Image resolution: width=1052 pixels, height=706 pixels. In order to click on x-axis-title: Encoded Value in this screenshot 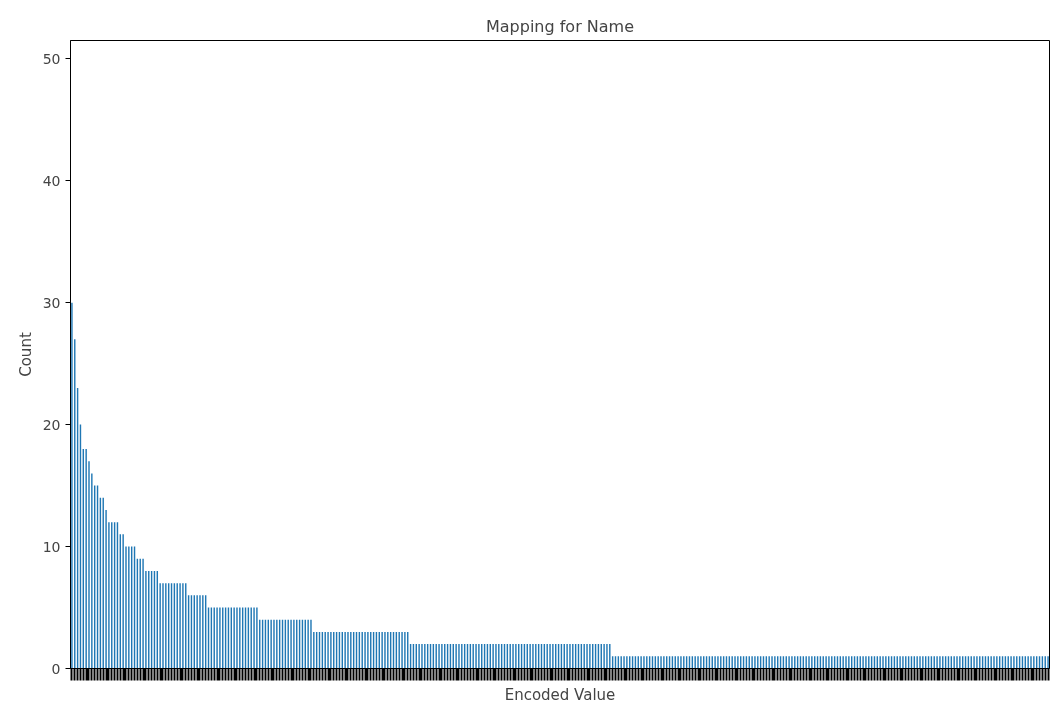, I will do `click(560, 694)`.